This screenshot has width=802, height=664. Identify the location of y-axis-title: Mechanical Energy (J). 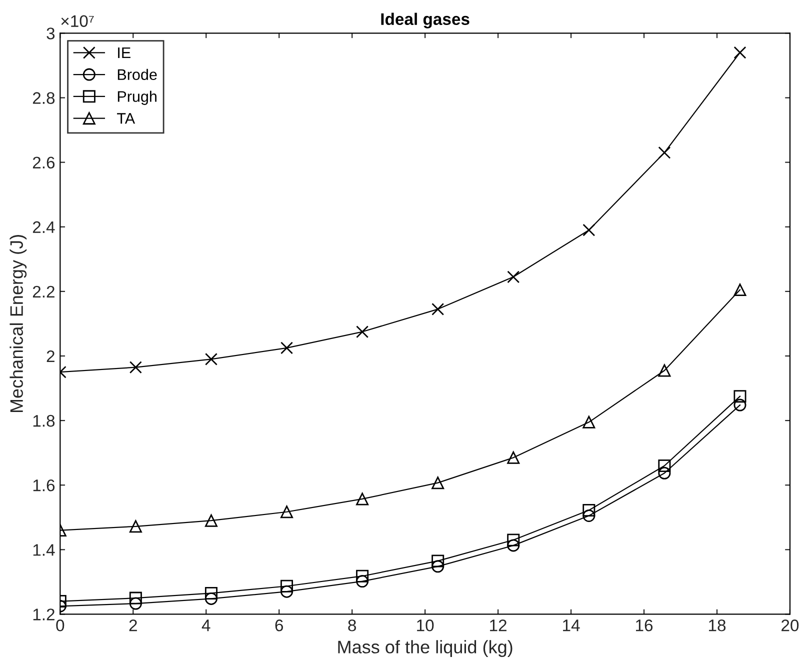
(18, 323).